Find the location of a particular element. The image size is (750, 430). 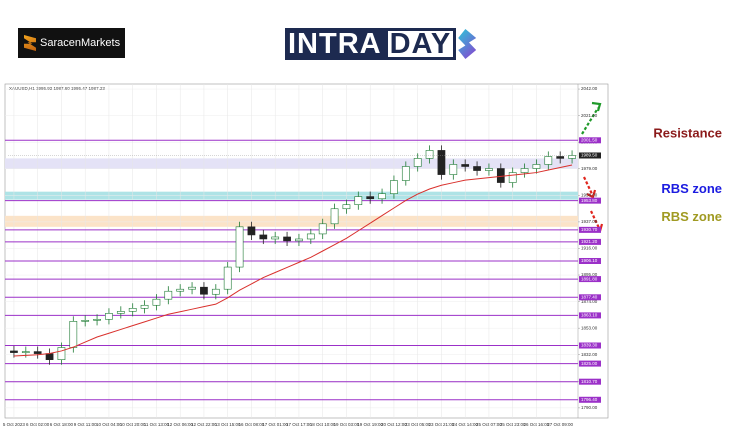

brand-logo: SaracenMarkets is located at coordinates (71, 43).